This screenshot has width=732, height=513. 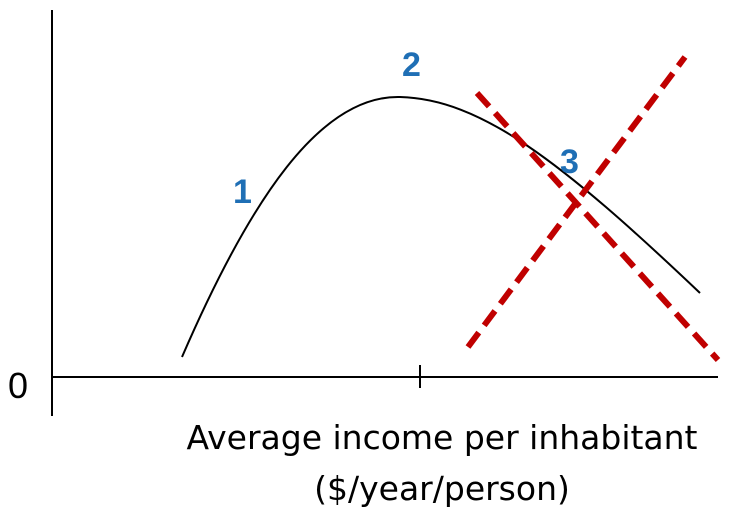 I want to click on x-axis-label: ($/year/person), so click(x=442, y=488).